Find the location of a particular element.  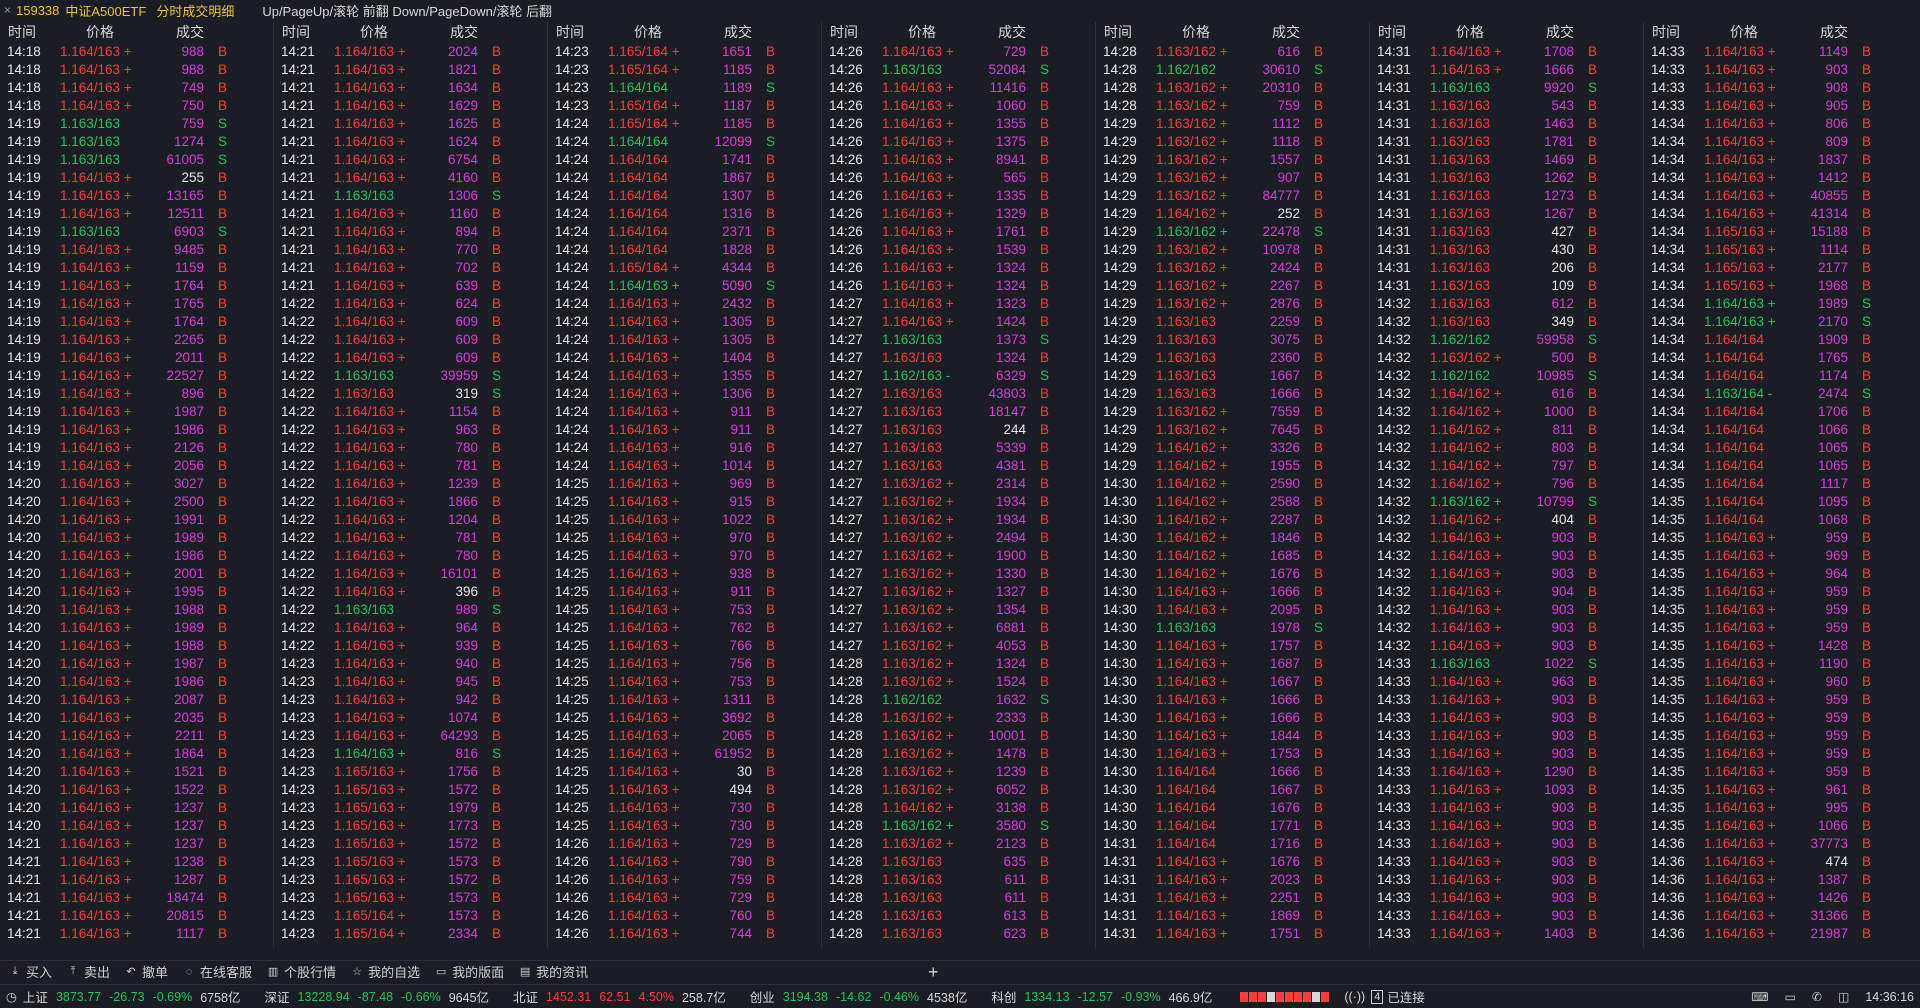

tick-time: 14:34 is located at coordinates (1668, 267).